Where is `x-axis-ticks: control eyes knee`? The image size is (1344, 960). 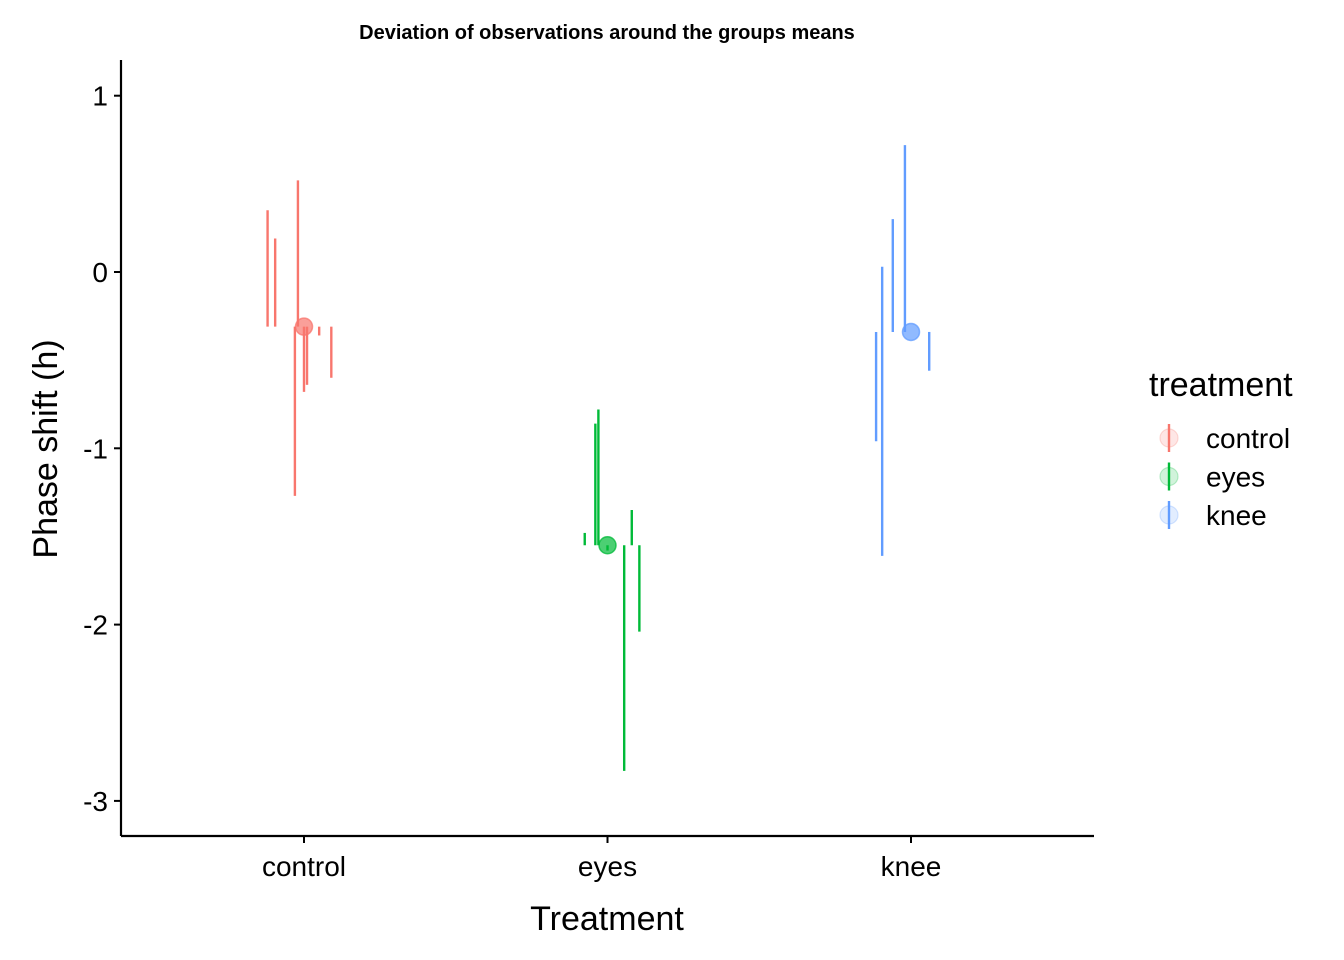
x-axis-ticks: control eyes knee is located at coordinates (601, 859).